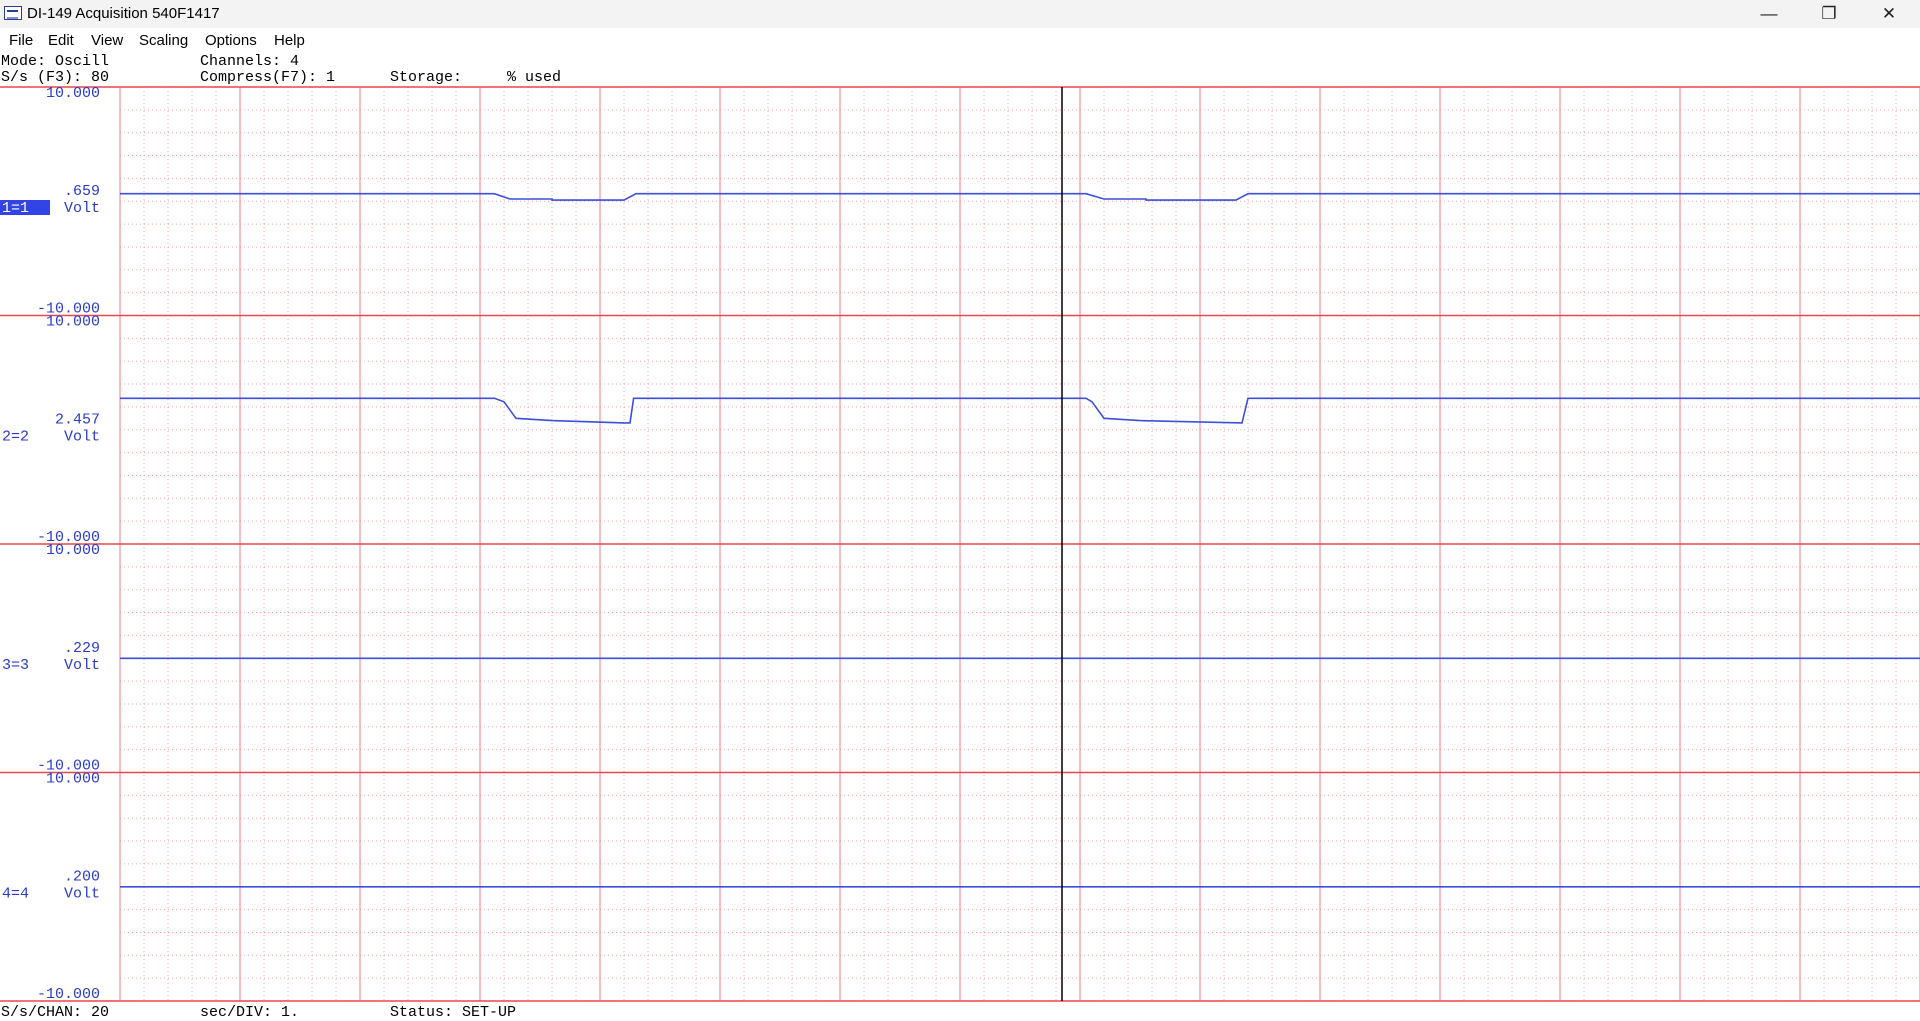 This screenshot has width=1920, height=1021. I want to click on menu-scaling: Scaling, so click(164, 40).